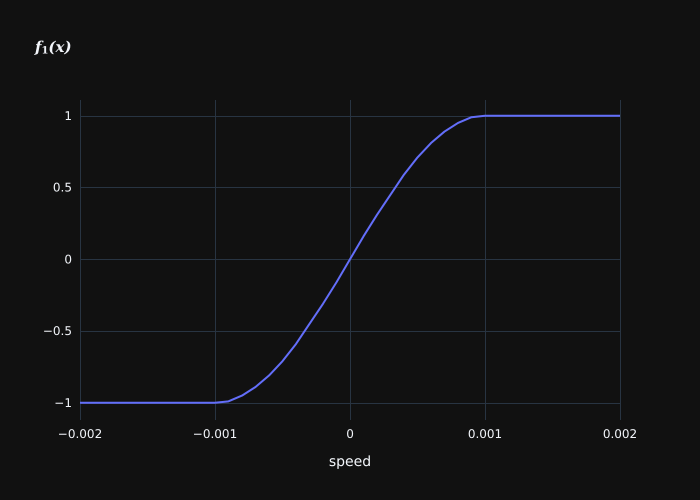  What do you see at coordinates (485, 434) in the screenshot?
I see `x-tick-label: 0.001` at bounding box center [485, 434].